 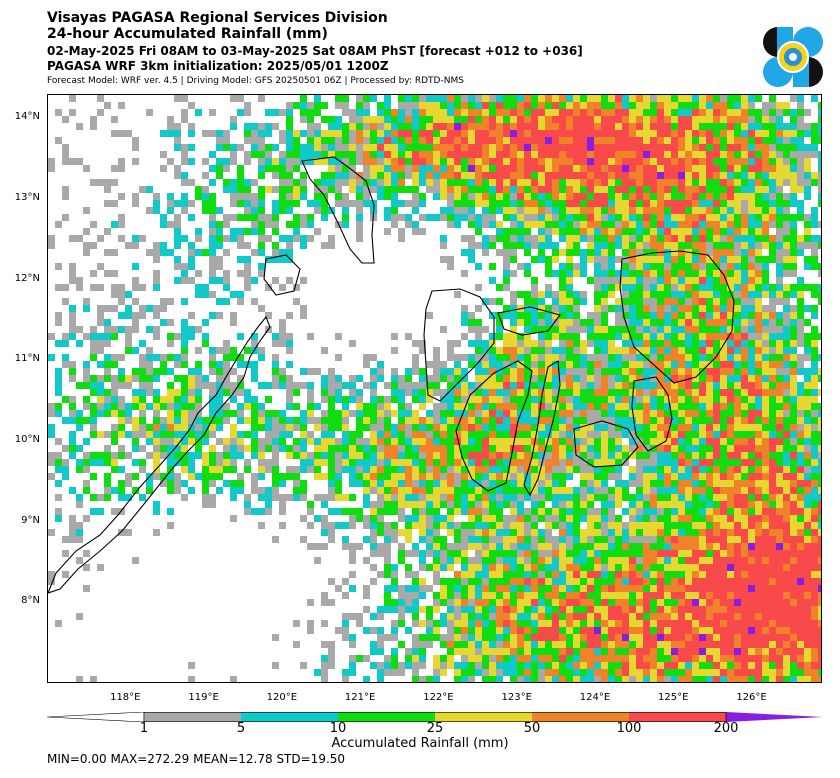 I want to click on lat-label: 11°N, so click(x=27, y=359).